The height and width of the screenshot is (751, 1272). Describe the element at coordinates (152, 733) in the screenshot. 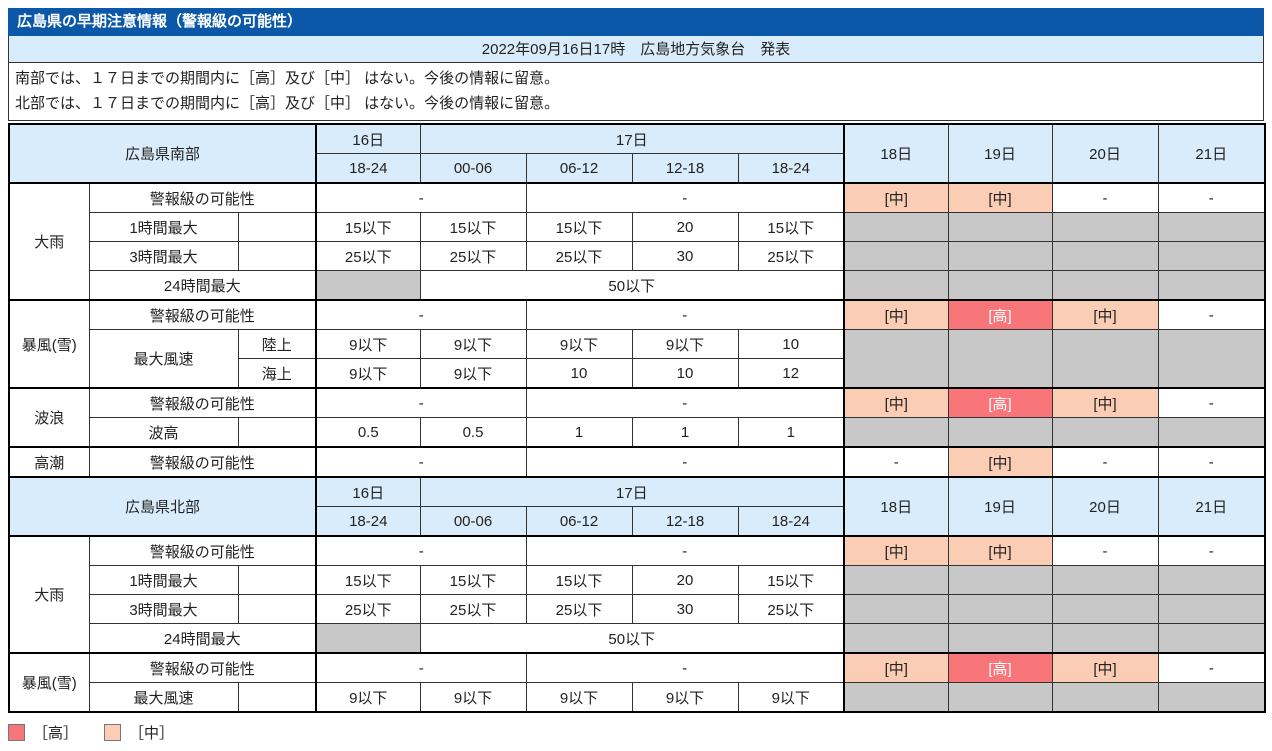

I see `legend-mid-label: ［中］` at that location.